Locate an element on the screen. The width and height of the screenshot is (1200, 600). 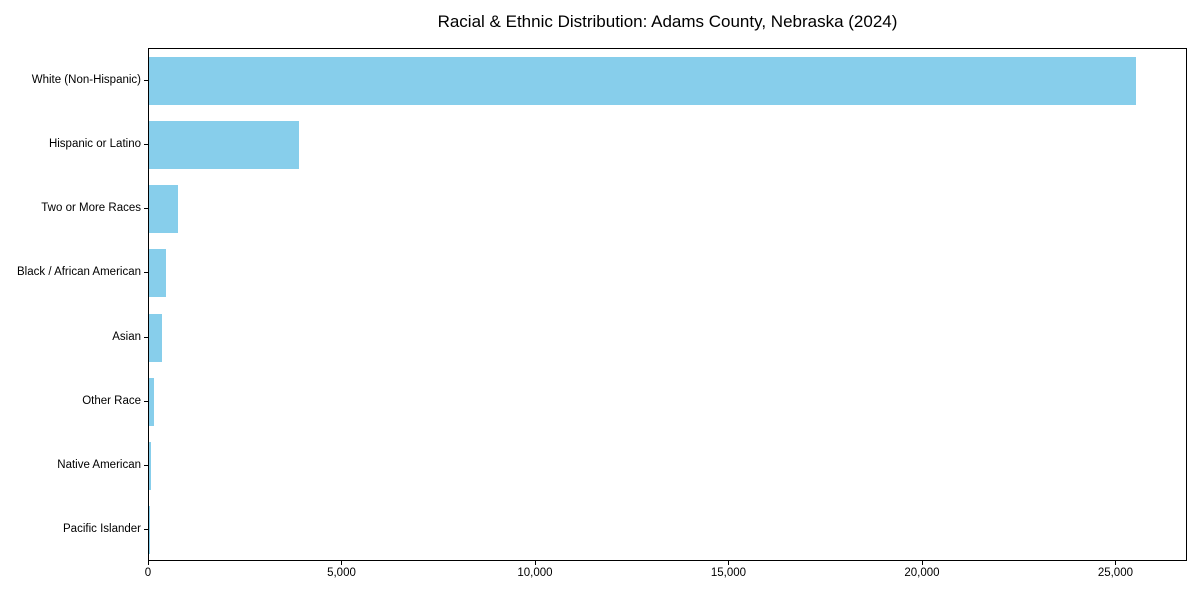
y-tick-label: Pacific Islander is located at coordinates (102, 528).